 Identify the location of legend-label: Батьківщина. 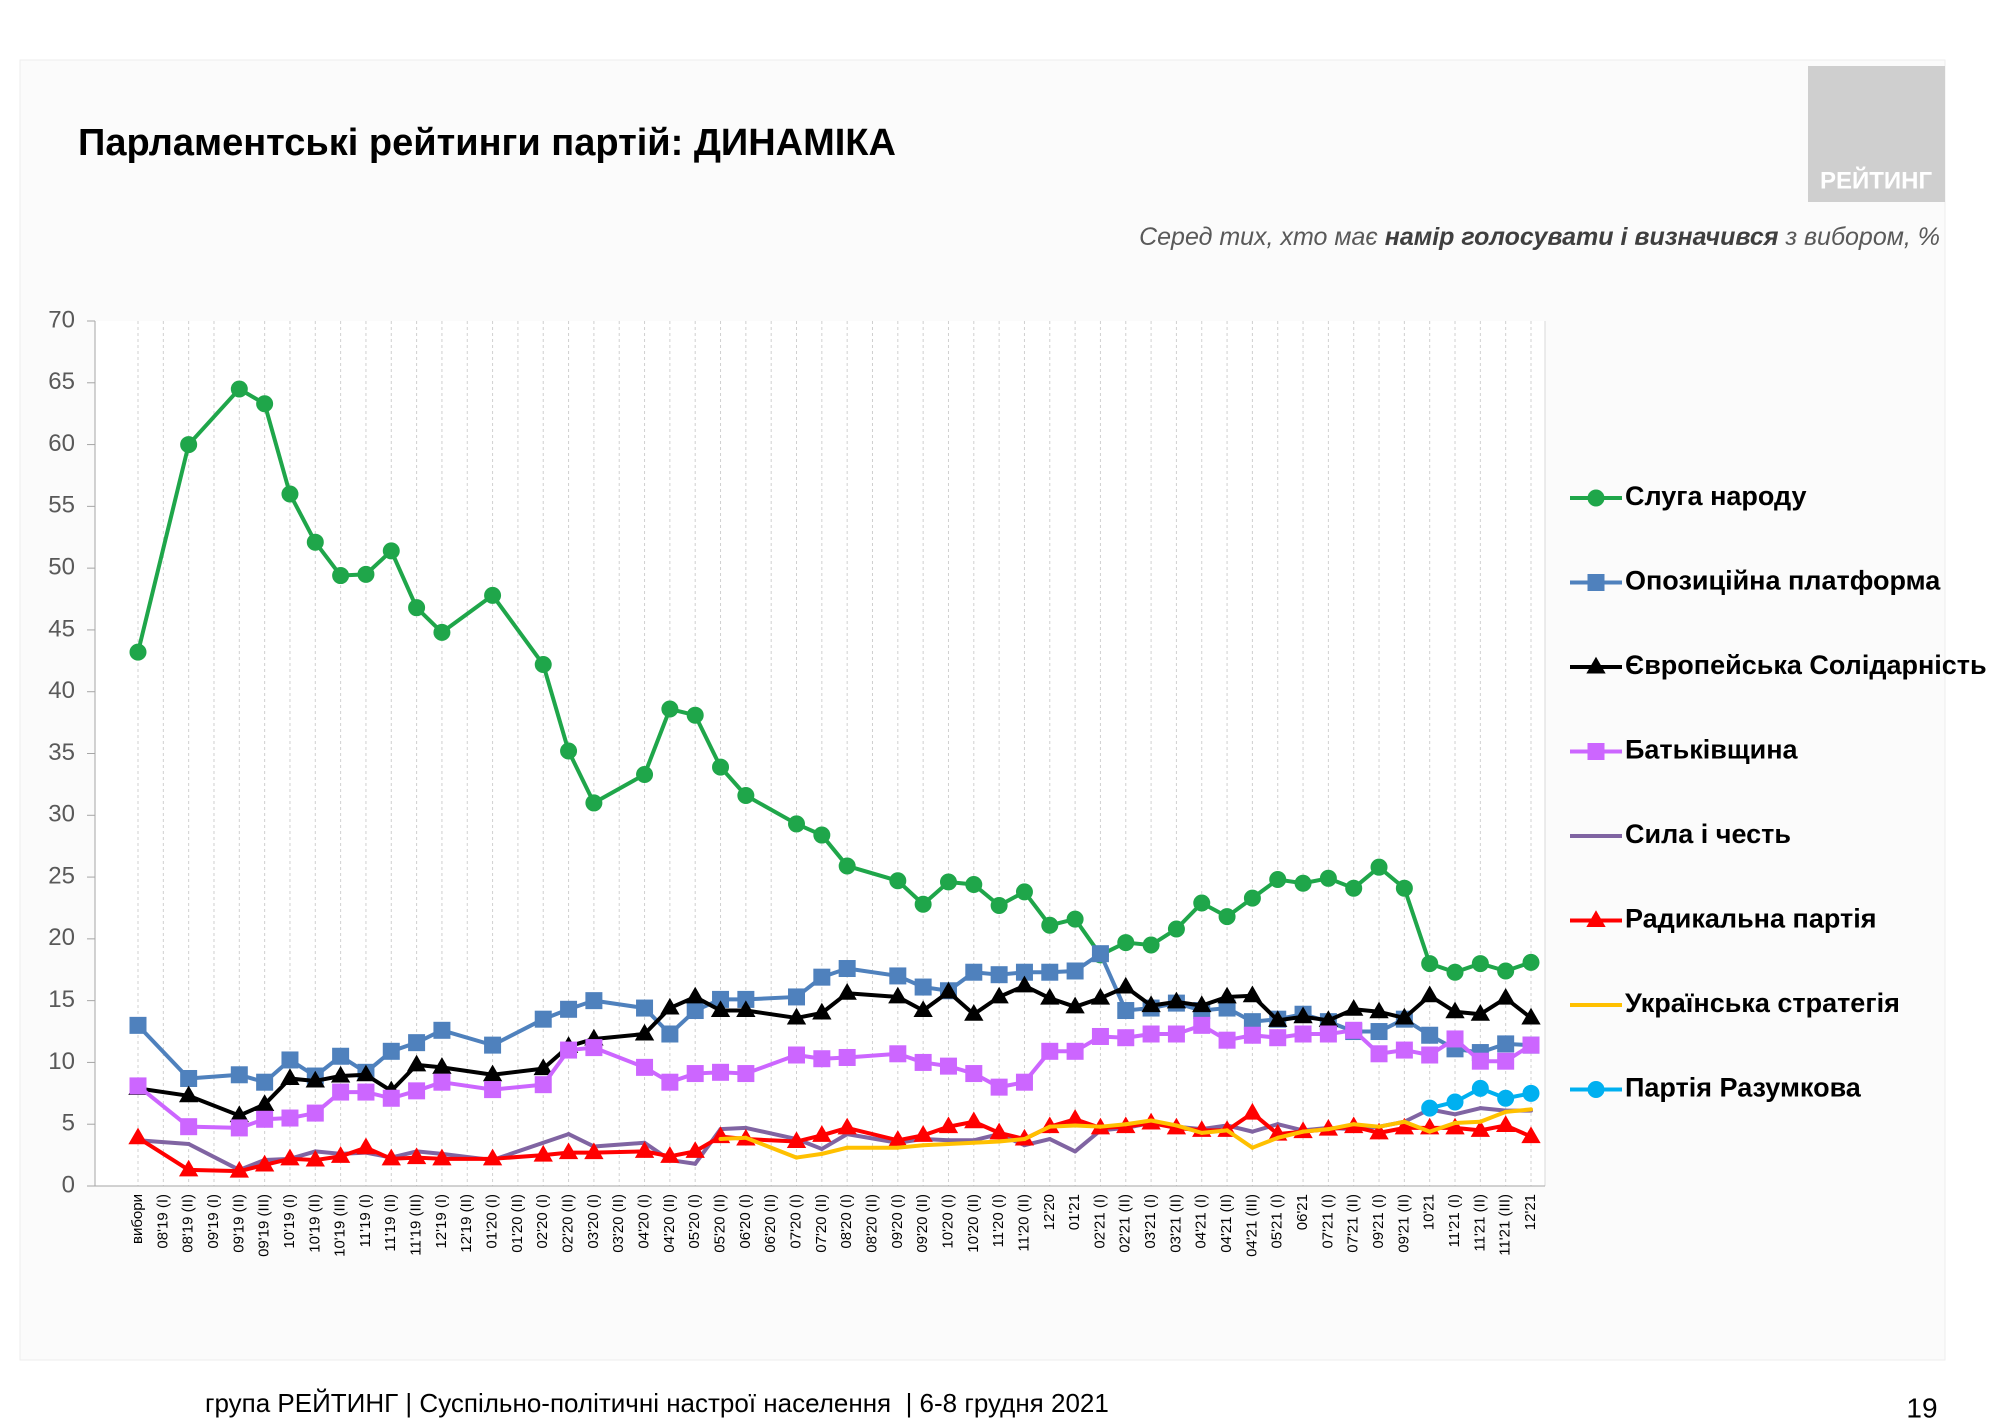
(1712, 750).